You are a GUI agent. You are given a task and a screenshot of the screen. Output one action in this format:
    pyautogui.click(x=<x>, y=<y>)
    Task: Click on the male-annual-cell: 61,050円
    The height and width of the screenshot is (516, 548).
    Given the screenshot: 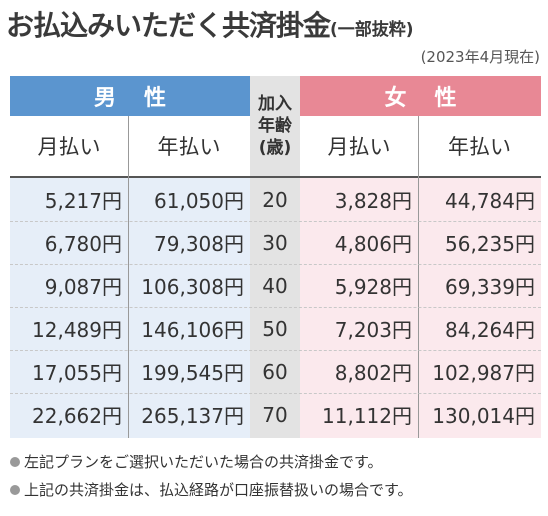 What is the action you would take?
    pyautogui.click(x=199, y=201)
    